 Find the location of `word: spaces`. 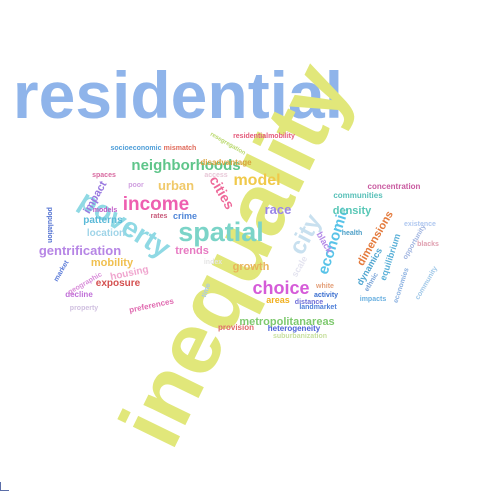

word: spaces is located at coordinates (104, 175).